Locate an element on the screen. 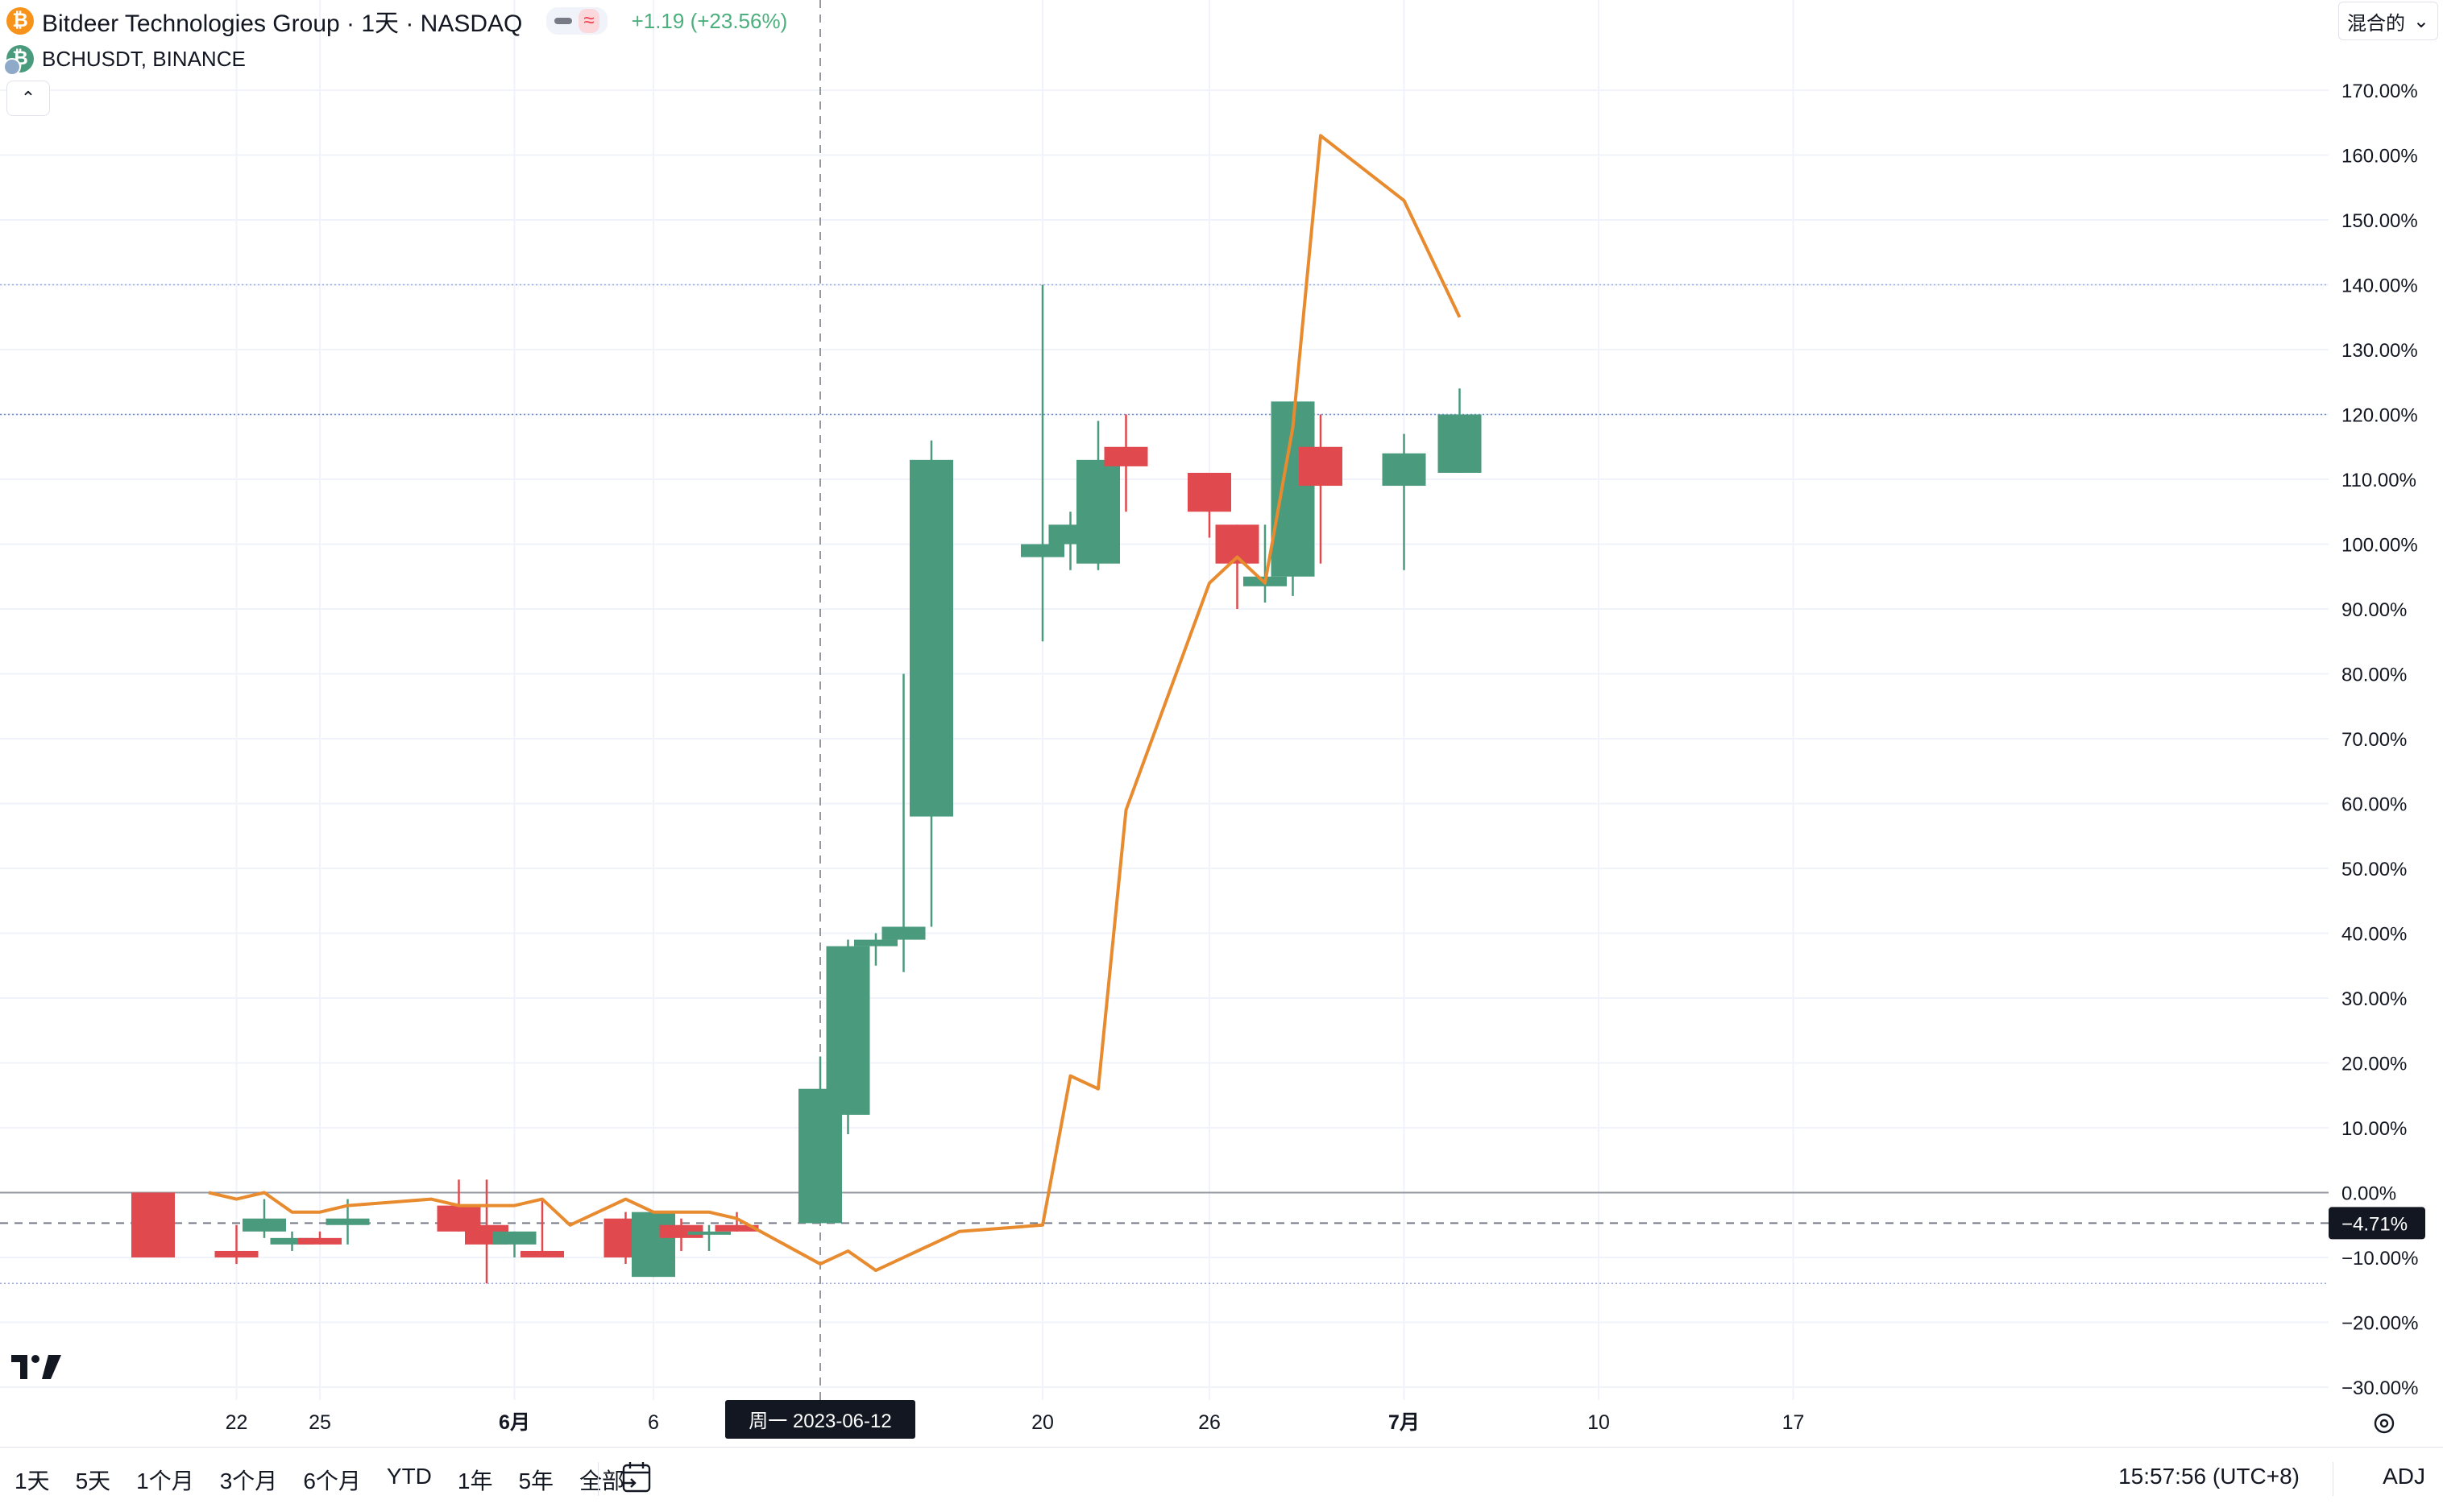  range-button: 6个月 is located at coordinates (332, 1481).